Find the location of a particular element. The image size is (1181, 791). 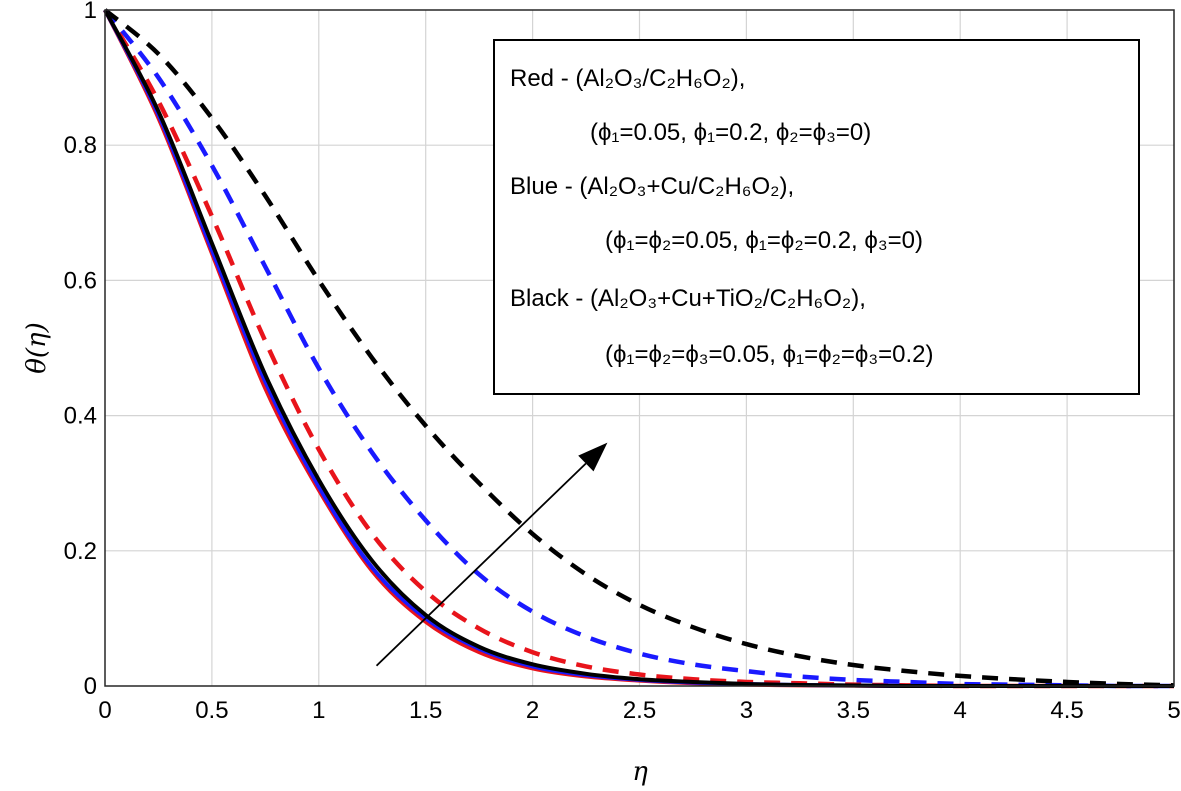

y-axis-label: θ(η) is located at coordinates (37, 348).